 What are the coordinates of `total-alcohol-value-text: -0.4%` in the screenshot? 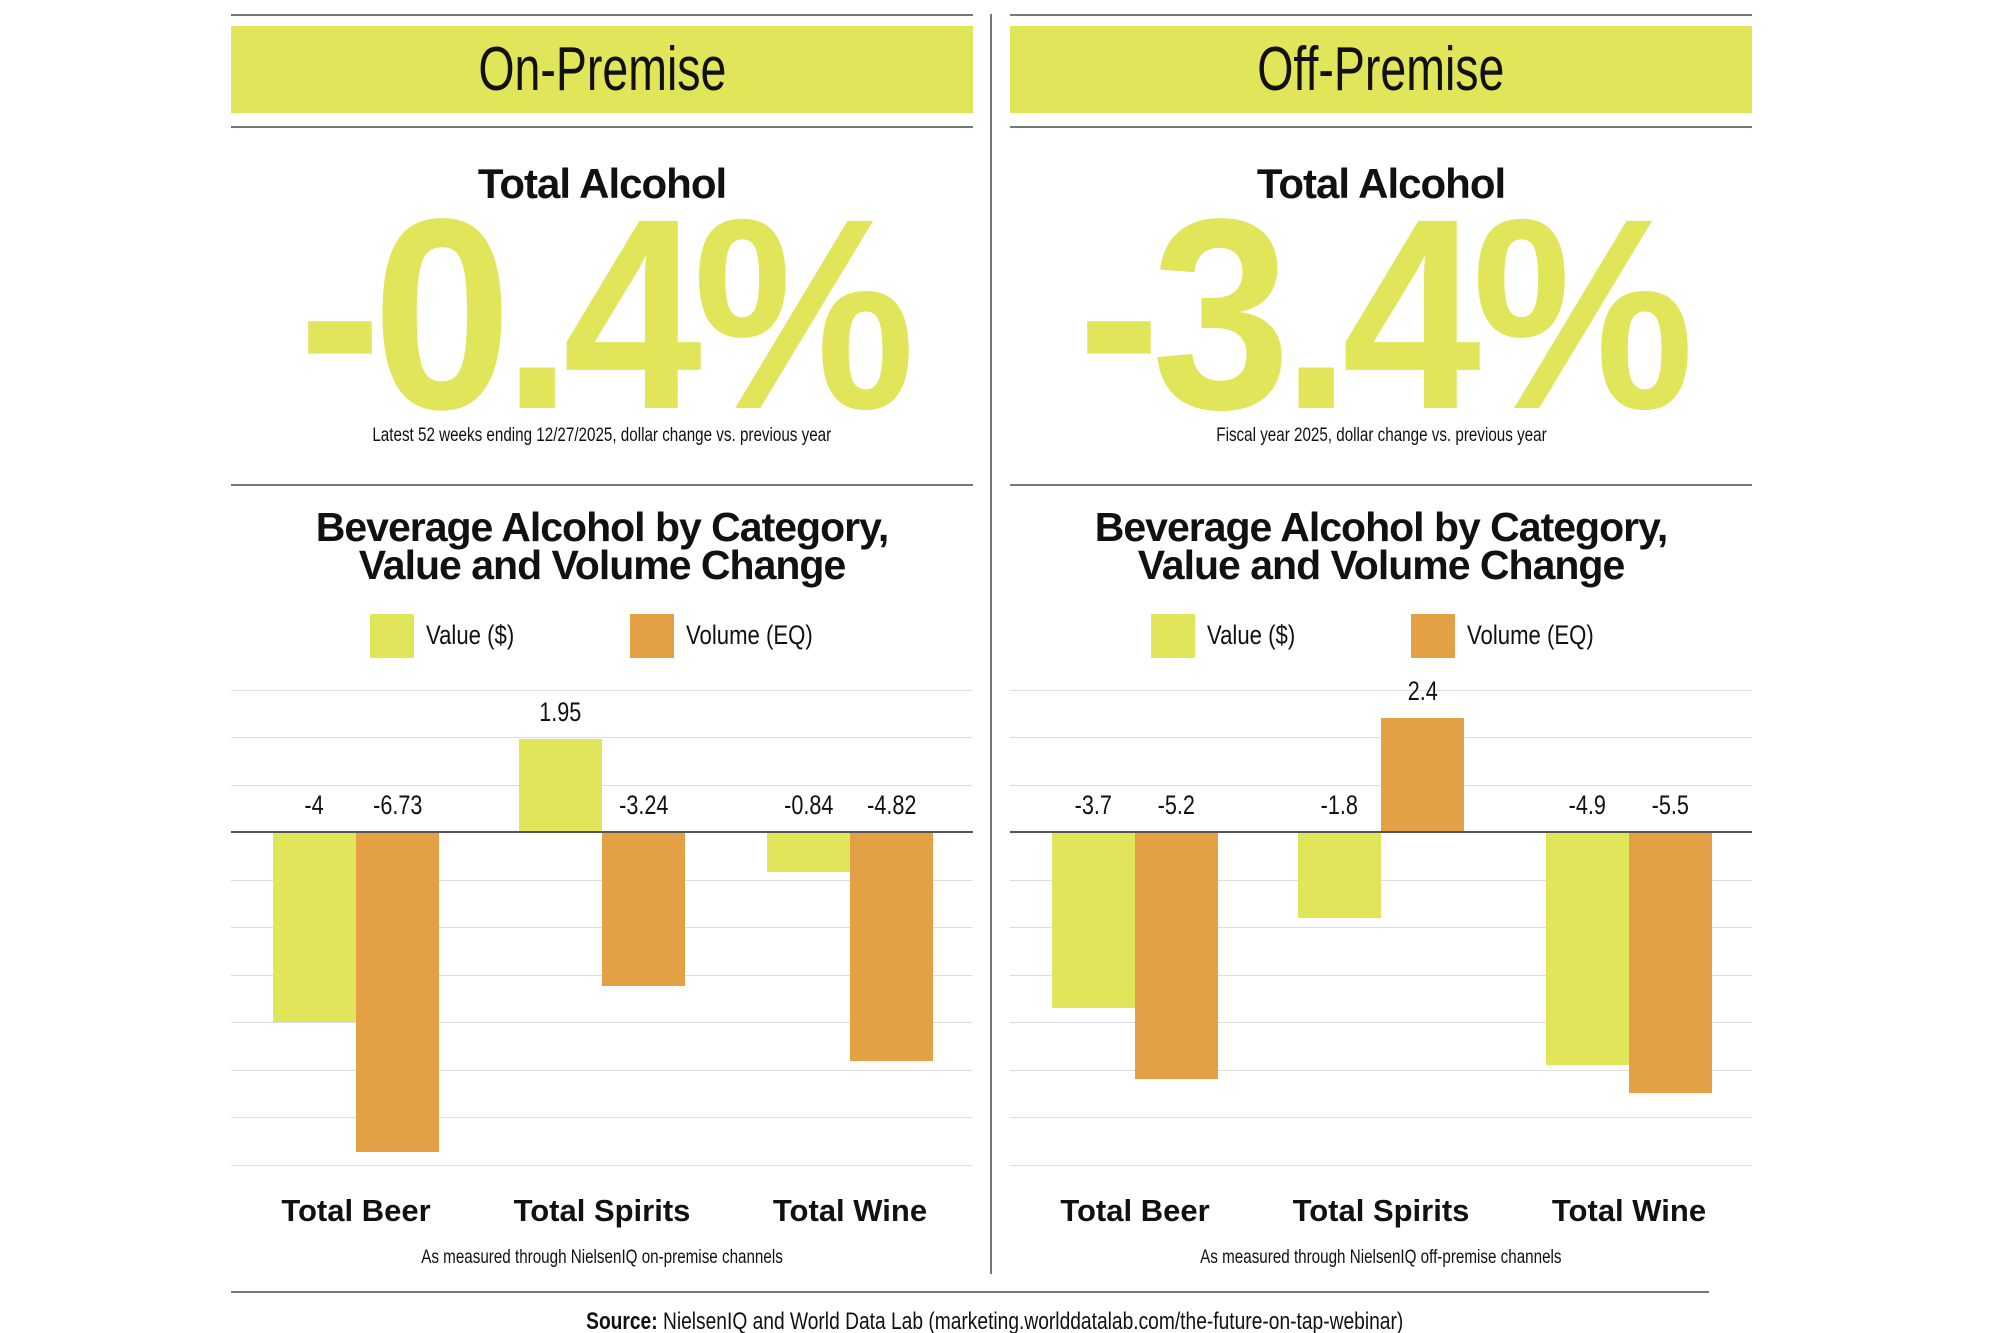 It's located at (606, 314).